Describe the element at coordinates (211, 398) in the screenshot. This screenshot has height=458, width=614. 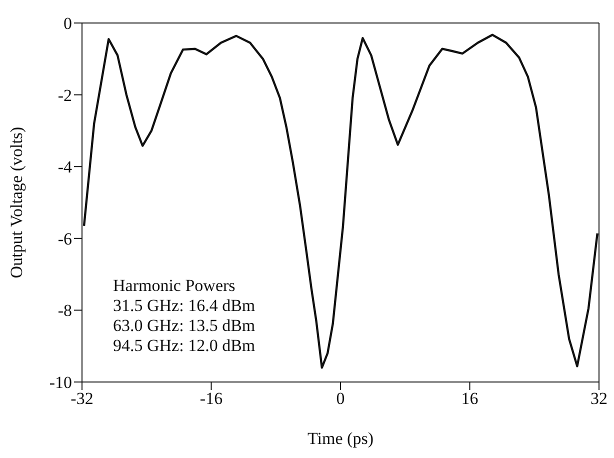
I see `x-tick-label: -16` at that location.